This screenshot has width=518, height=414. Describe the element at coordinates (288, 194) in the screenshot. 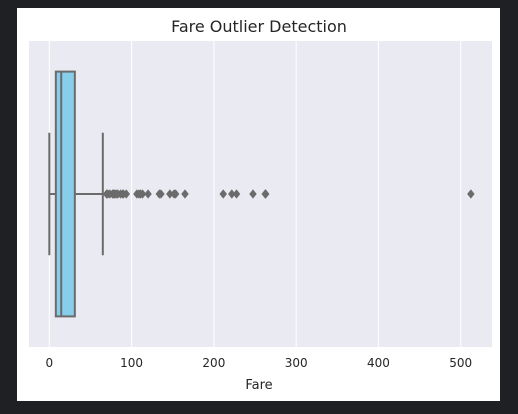

I see `outlier-points` at that location.